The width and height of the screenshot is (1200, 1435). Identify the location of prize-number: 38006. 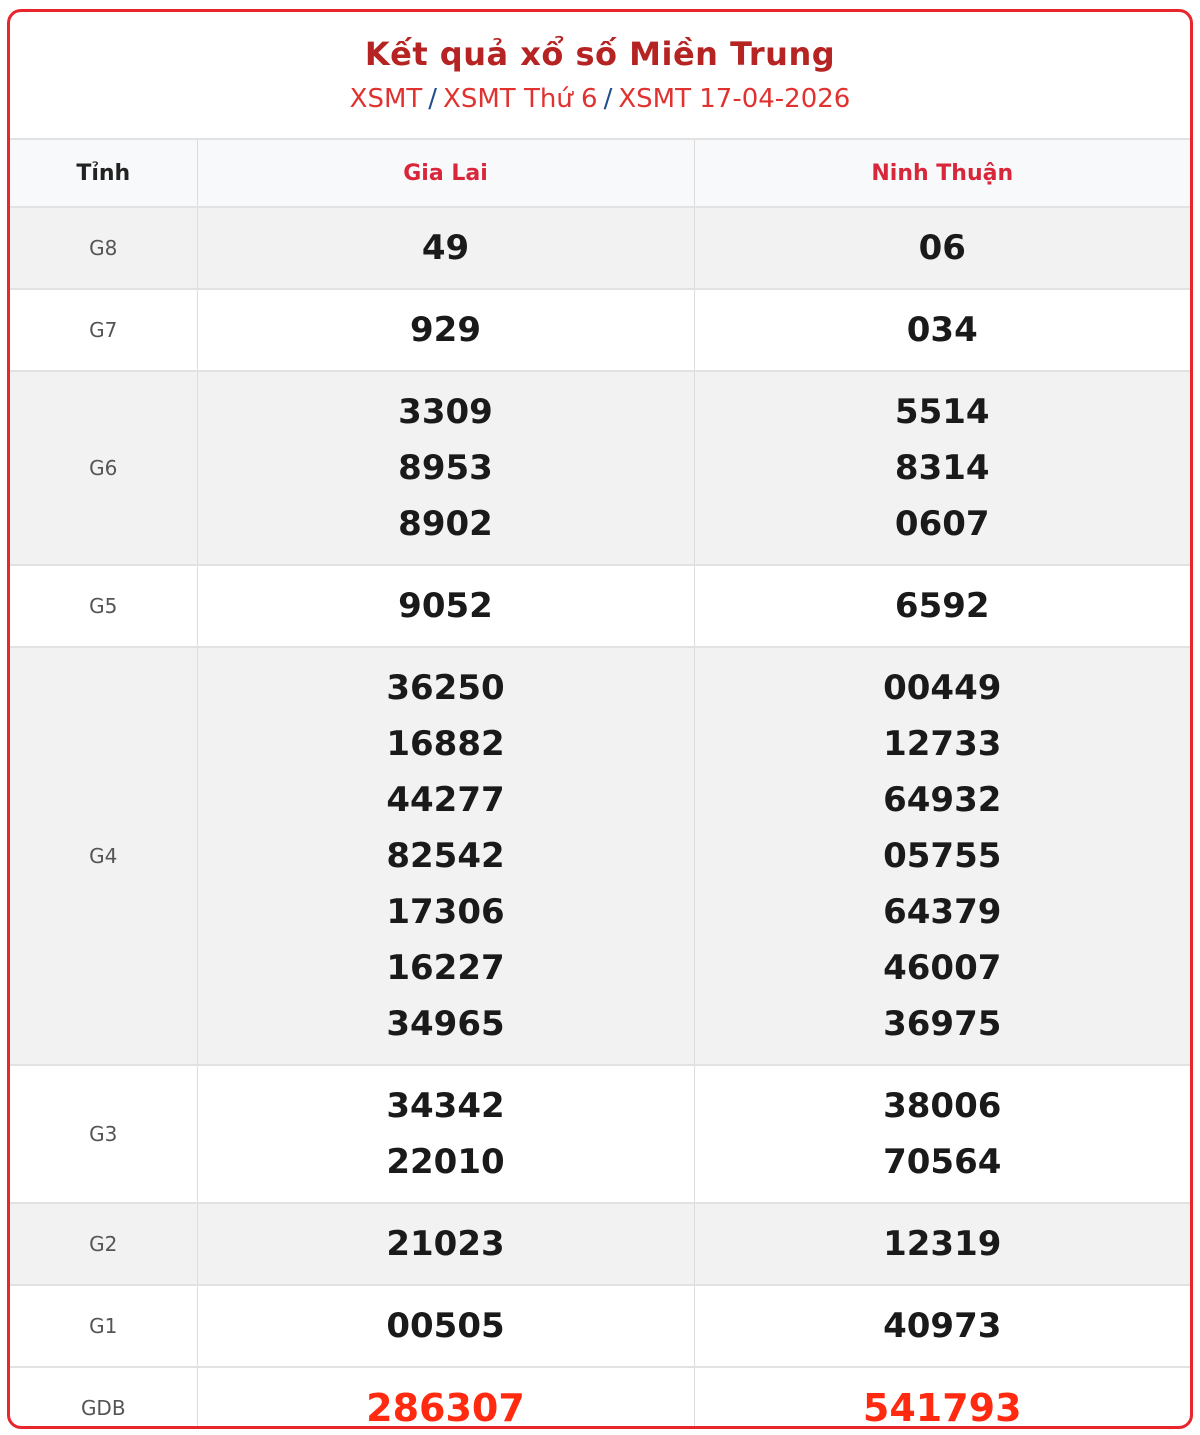
(942, 1106).